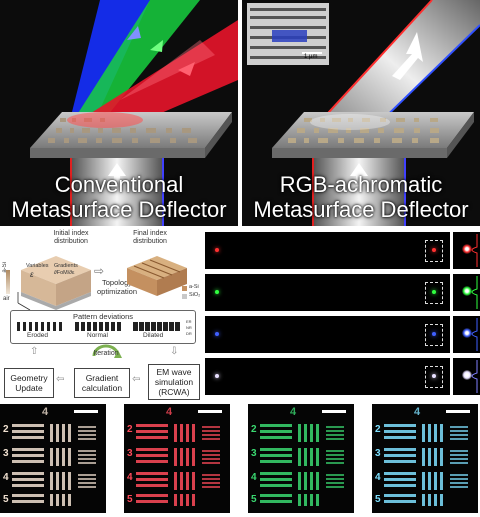 This screenshot has height=517, width=480. I want to click on usaf-image-green: 4 2 3 4 5, so click(301, 458).